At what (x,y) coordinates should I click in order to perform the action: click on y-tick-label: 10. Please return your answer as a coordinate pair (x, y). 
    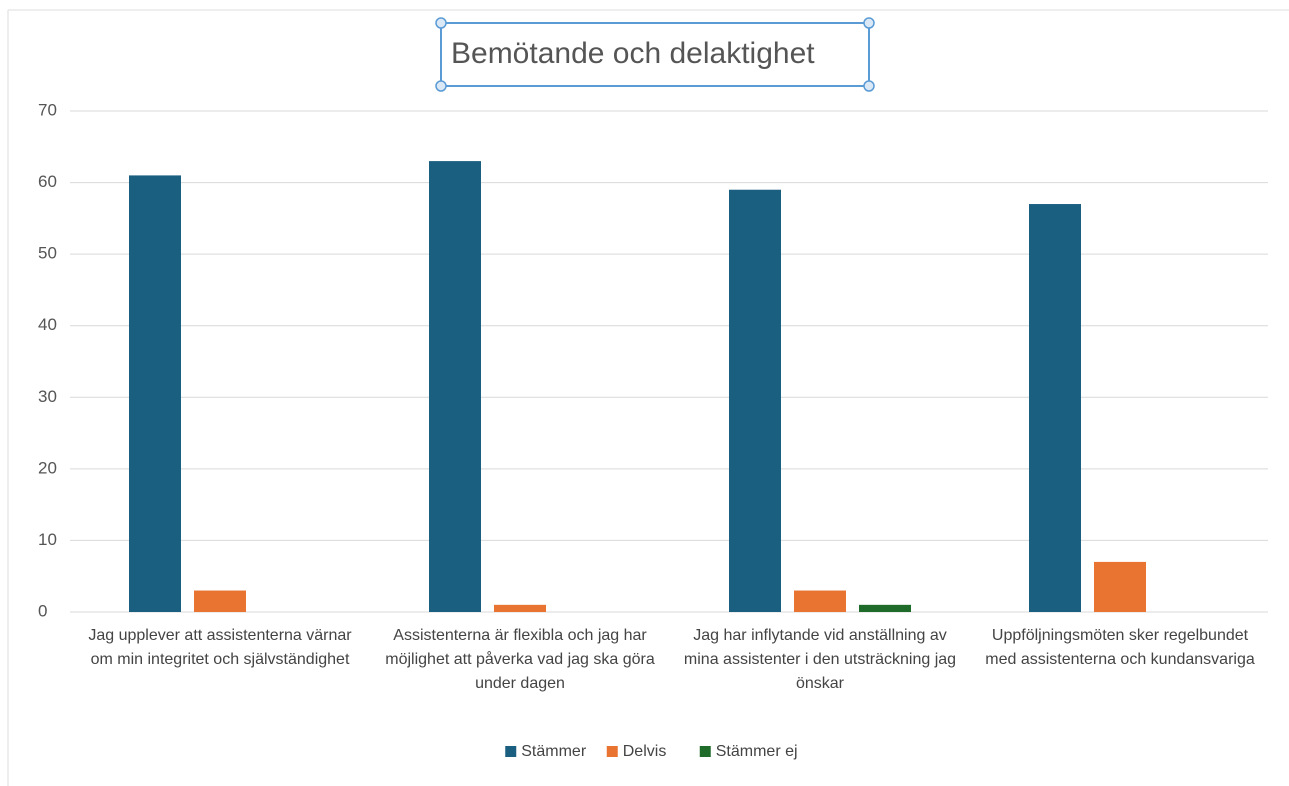
    Looking at the image, I should click on (47, 539).